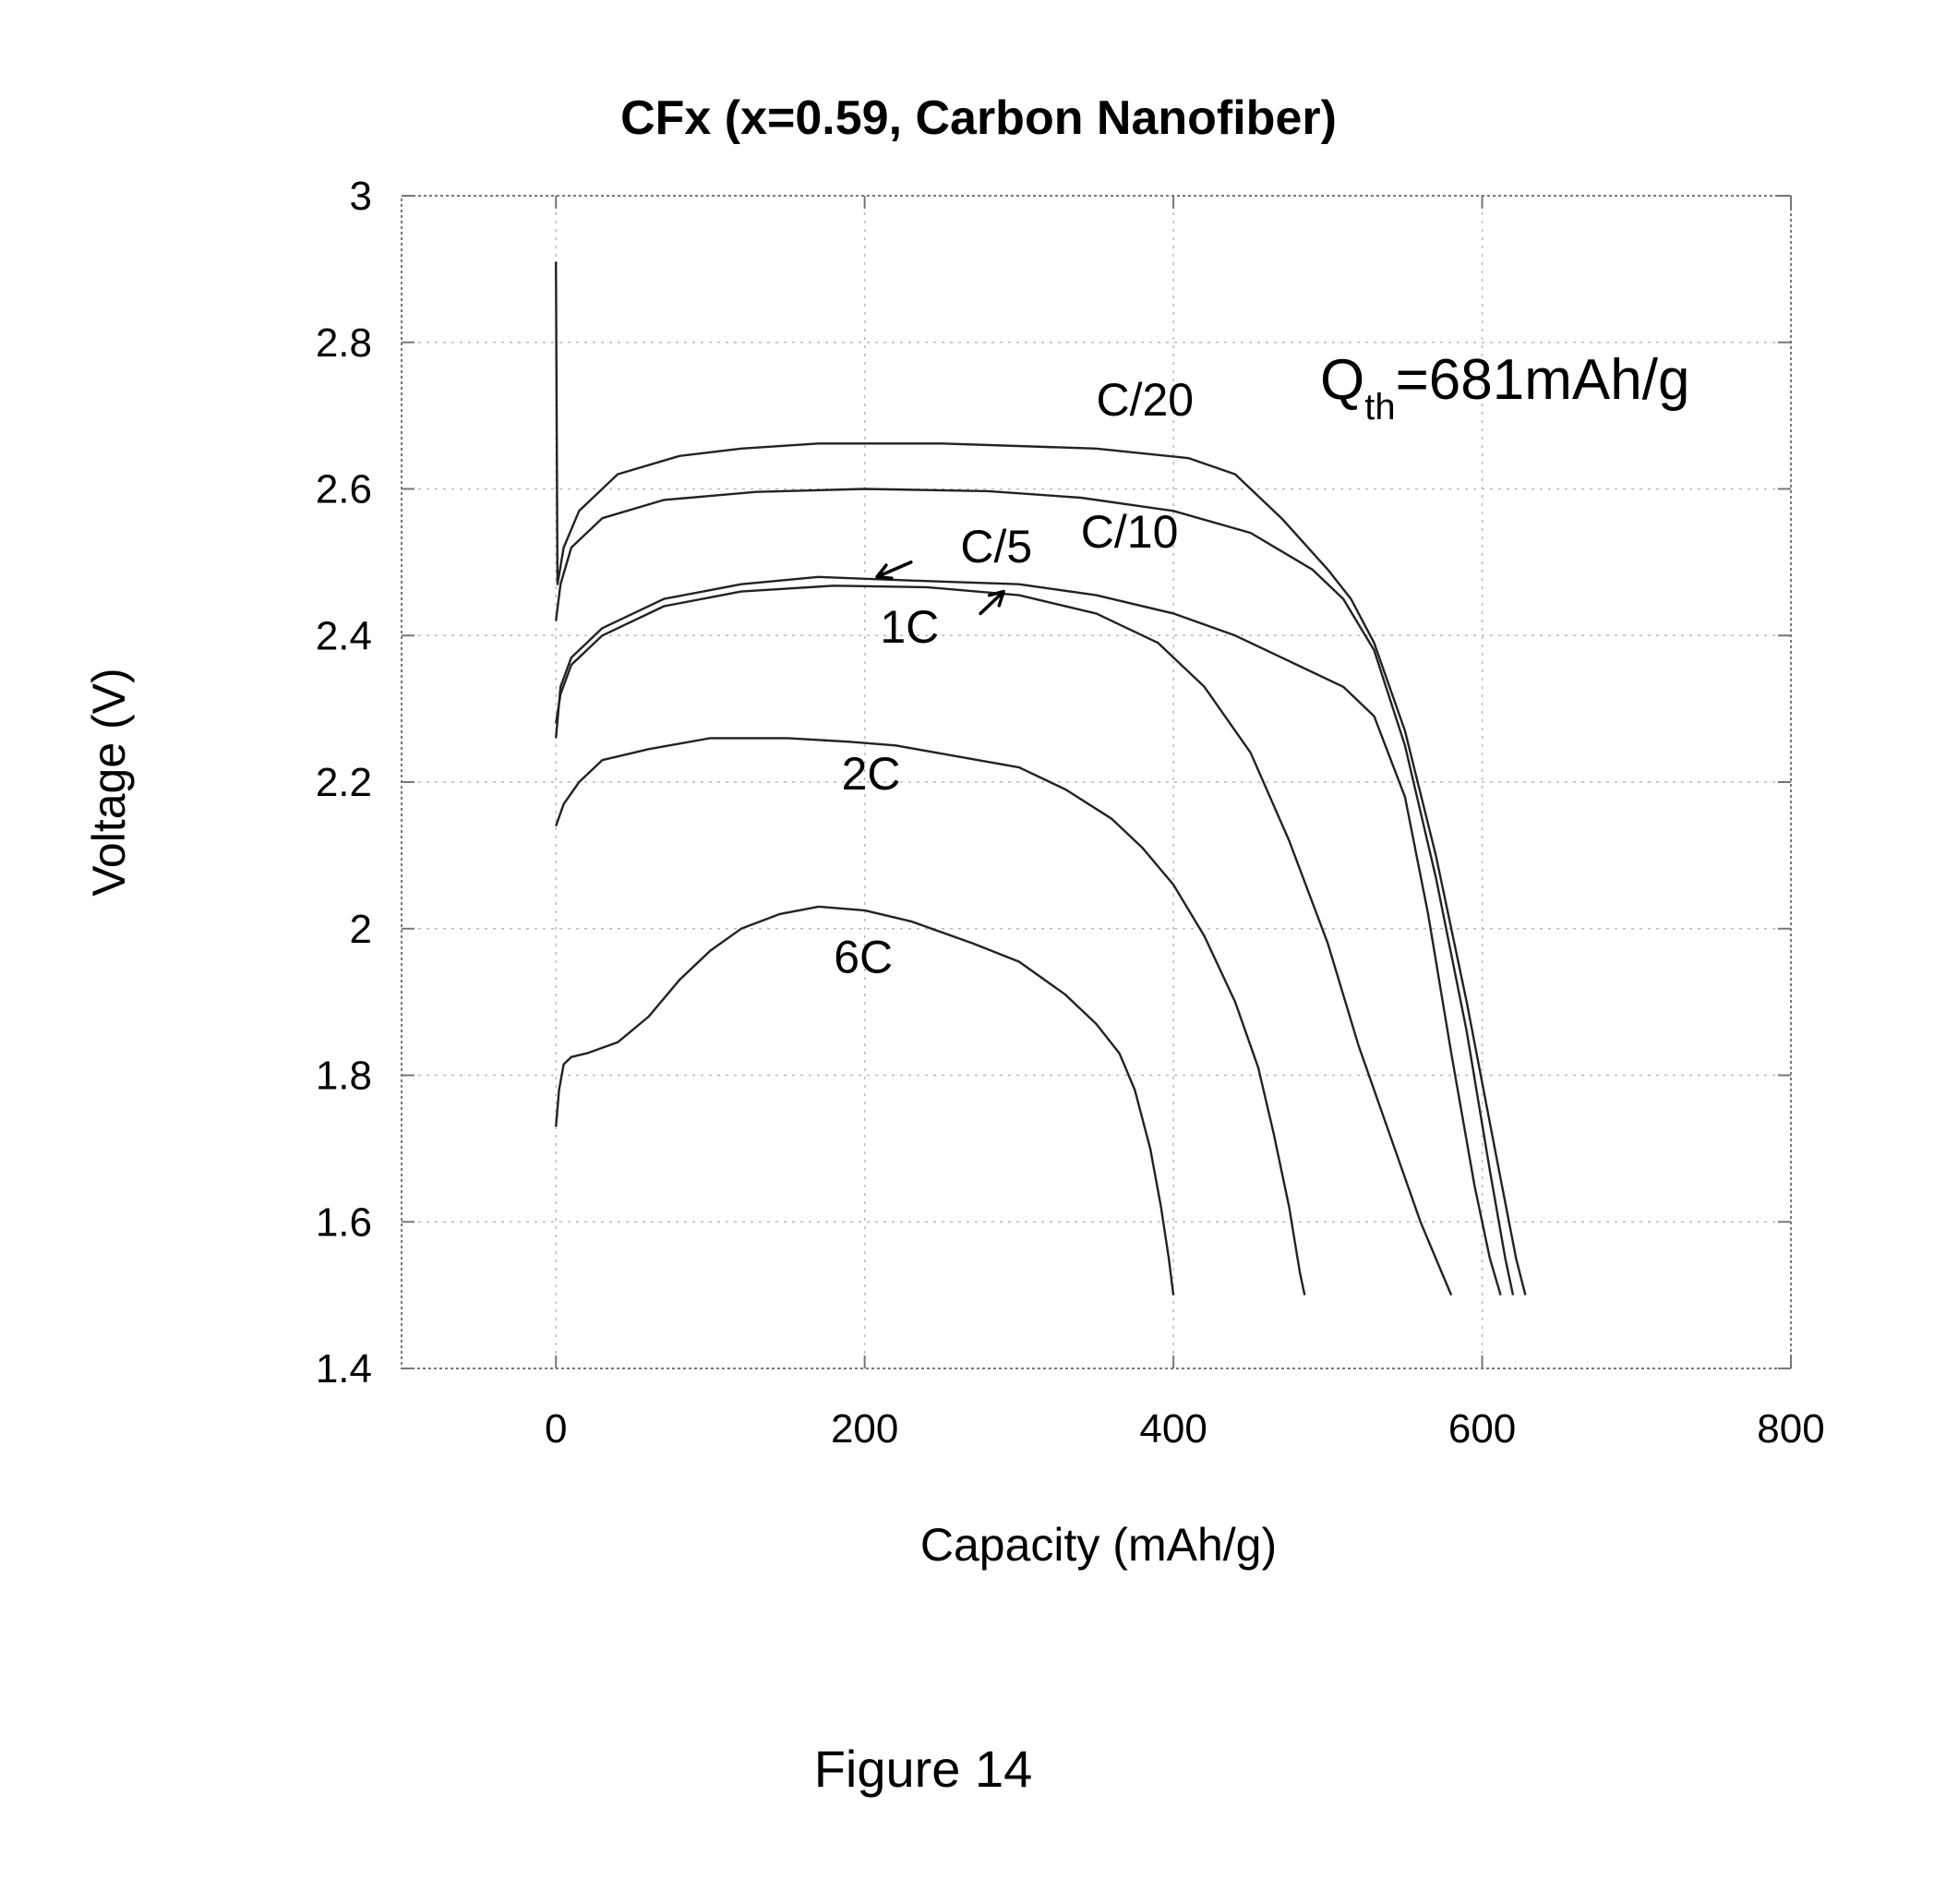  What do you see at coordinates (864, 1429) in the screenshot?
I see `x-tick-label: 200` at bounding box center [864, 1429].